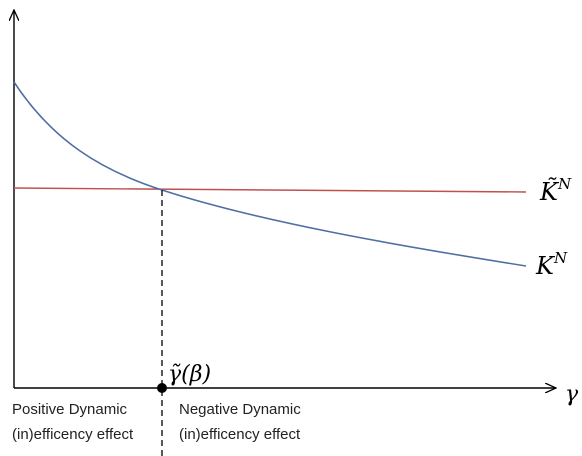  What do you see at coordinates (73, 434) in the screenshot?
I see `left-region-line2: (in)efficency effect` at bounding box center [73, 434].